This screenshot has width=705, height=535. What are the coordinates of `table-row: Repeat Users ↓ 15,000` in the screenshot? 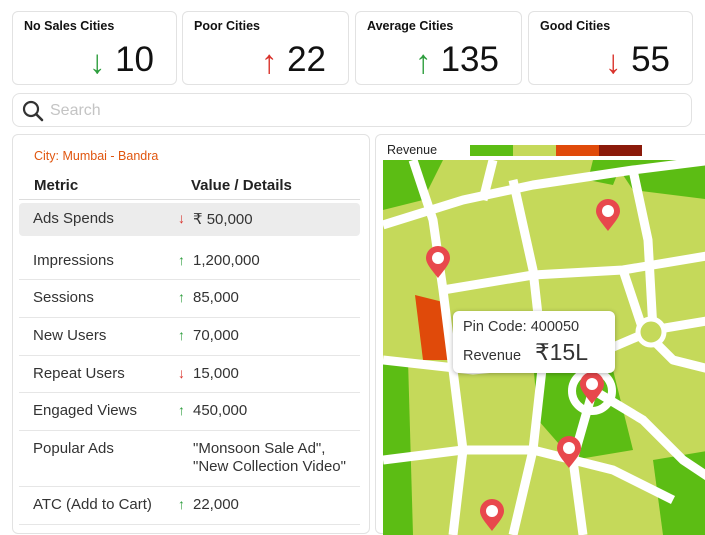 It's located at (189, 374).